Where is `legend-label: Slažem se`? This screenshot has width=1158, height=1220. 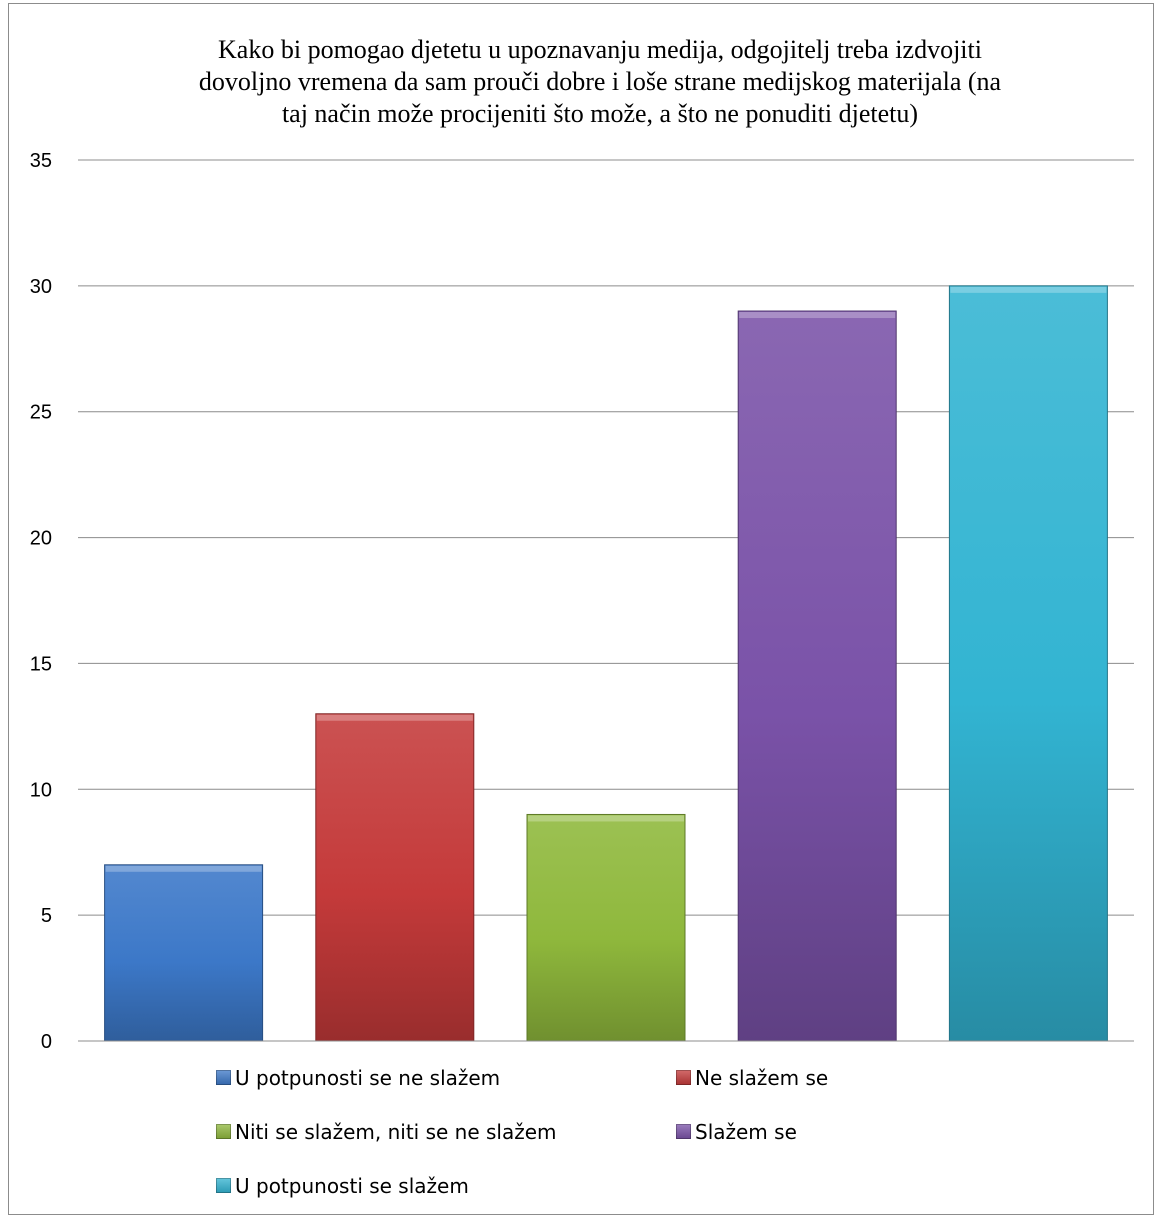
legend-label: Slažem se is located at coordinates (746, 1132).